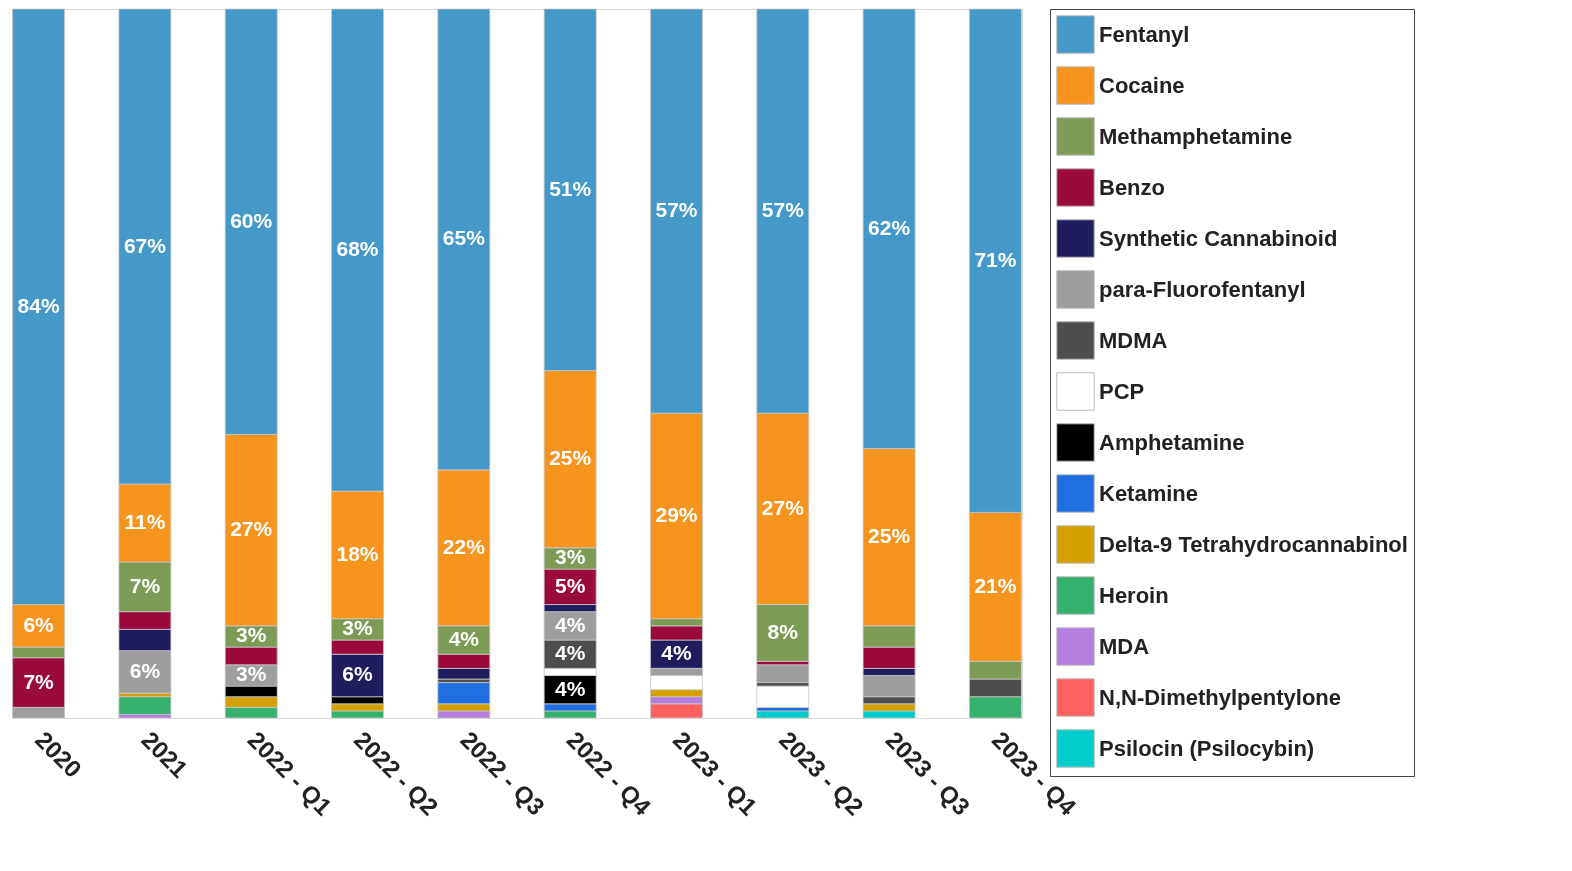 This screenshot has width=1572, height=871. What do you see at coordinates (676, 514) in the screenshot?
I see `data-label: 29%` at bounding box center [676, 514].